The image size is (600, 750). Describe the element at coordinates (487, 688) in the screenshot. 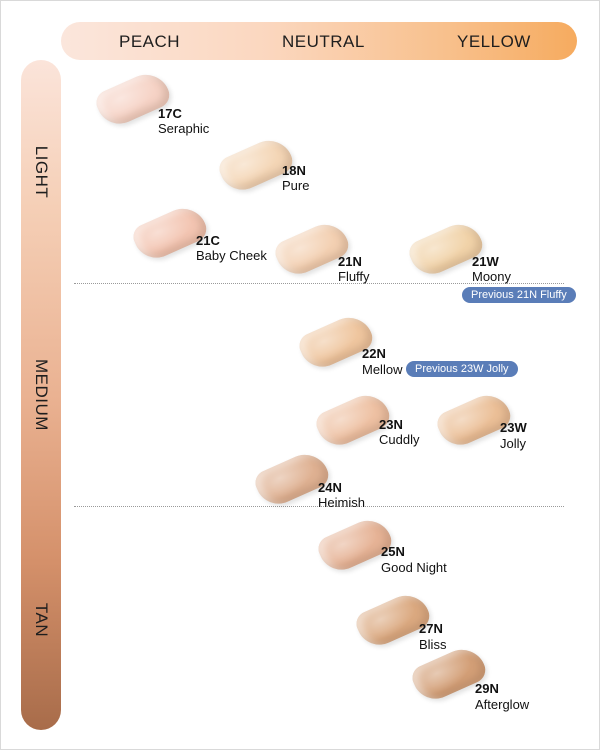

I see `shade-code: 29N` at that location.